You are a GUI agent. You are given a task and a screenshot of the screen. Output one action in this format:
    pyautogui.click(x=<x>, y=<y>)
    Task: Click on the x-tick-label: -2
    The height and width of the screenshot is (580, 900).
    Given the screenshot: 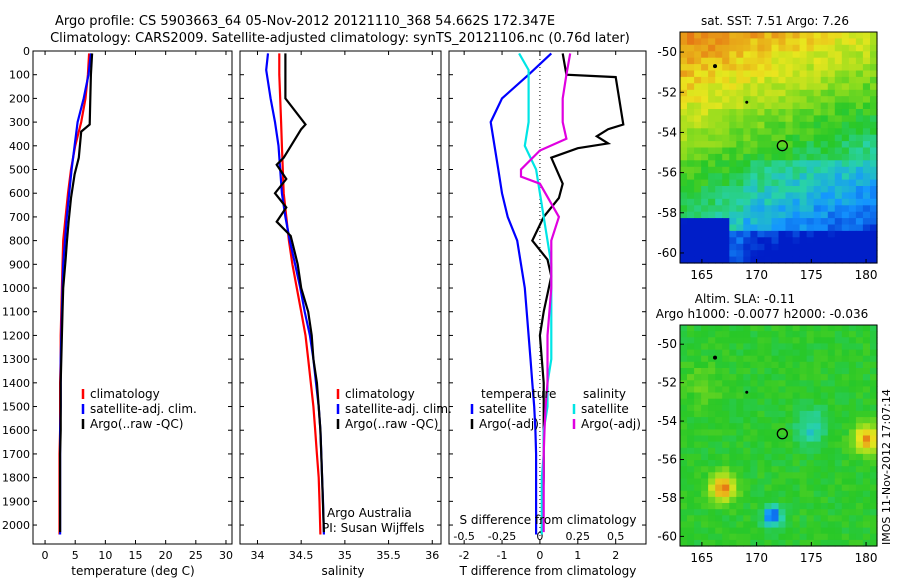 What is the action you would take?
    pyautogui.click(x=464, y=555)
    